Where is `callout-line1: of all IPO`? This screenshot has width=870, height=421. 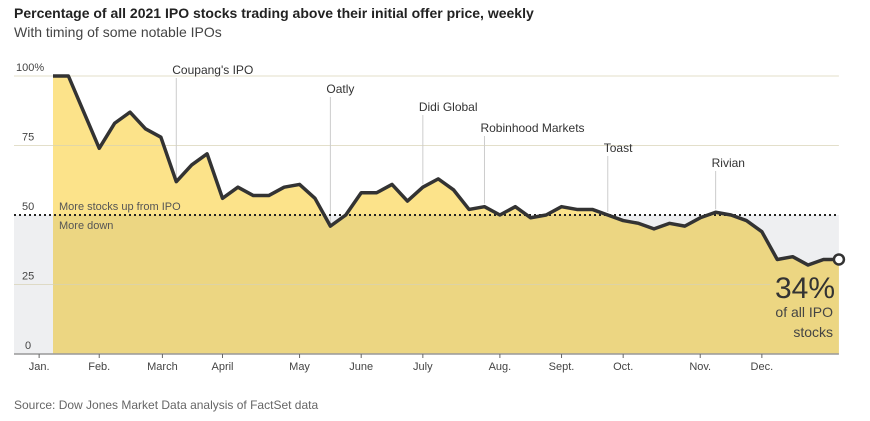 callout-line1: of all IPO is located at coordinates (804, 312).